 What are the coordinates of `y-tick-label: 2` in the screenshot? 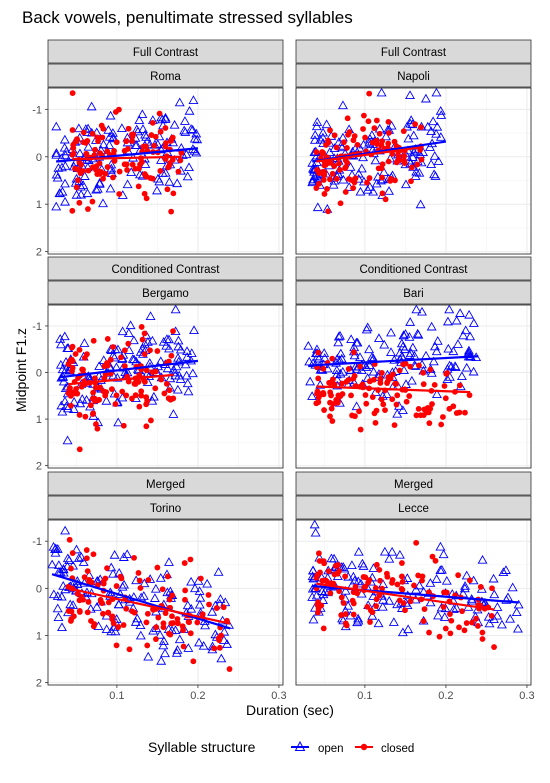 It's located at (39, 467).